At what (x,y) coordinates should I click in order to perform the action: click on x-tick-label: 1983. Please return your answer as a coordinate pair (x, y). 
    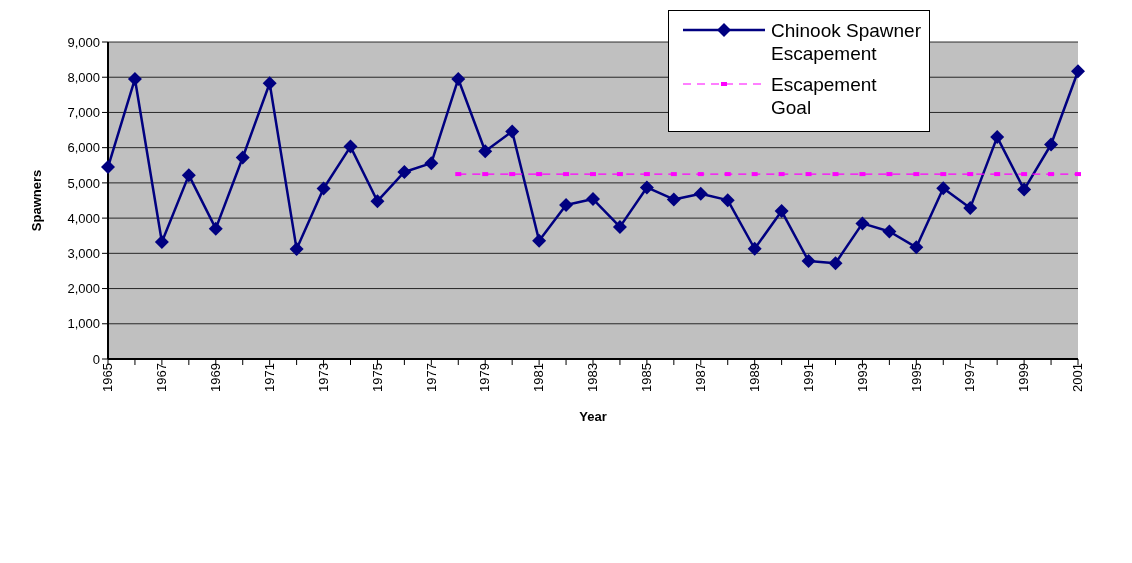
    Looking at the image, I should click on (593, 377).